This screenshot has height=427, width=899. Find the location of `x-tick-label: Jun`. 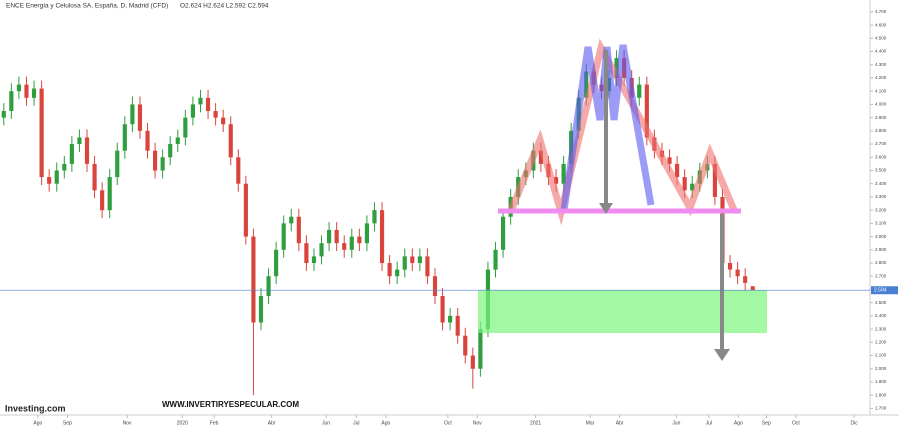

x-tick-label: Jun is located at coordinates (326, 423).